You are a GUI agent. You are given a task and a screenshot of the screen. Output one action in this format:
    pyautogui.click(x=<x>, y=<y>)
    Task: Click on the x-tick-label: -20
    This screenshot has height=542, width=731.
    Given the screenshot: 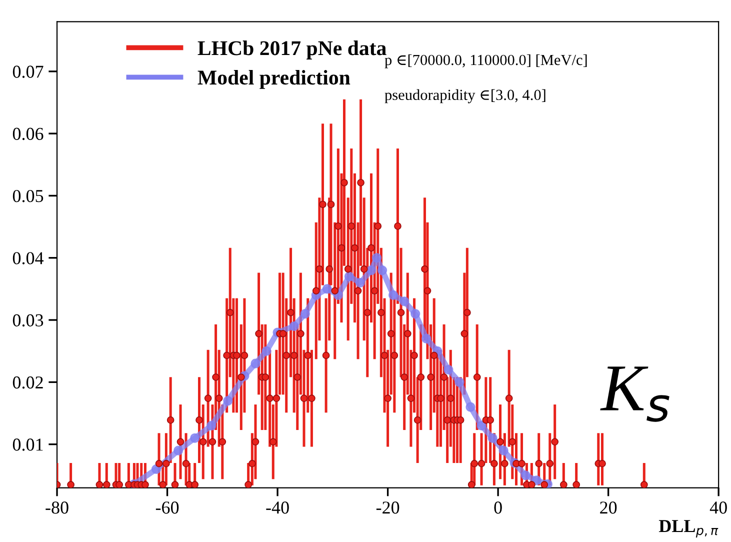 What is the action you would take?
    pyautogui.click(x=388, y=508)
    